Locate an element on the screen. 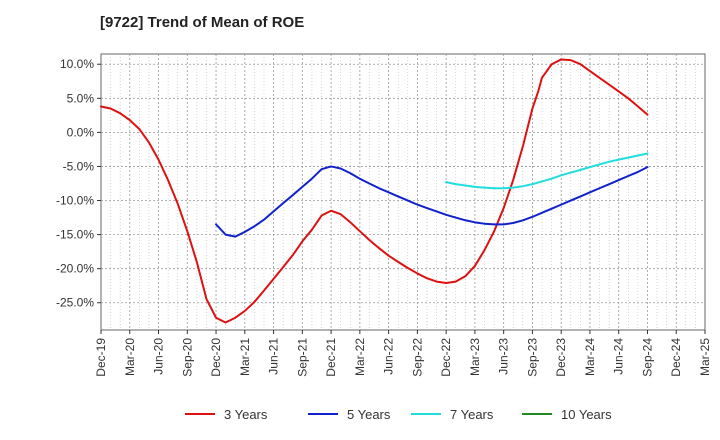  x-tick-label: Dec-22 is located at coordinates (446, 357).